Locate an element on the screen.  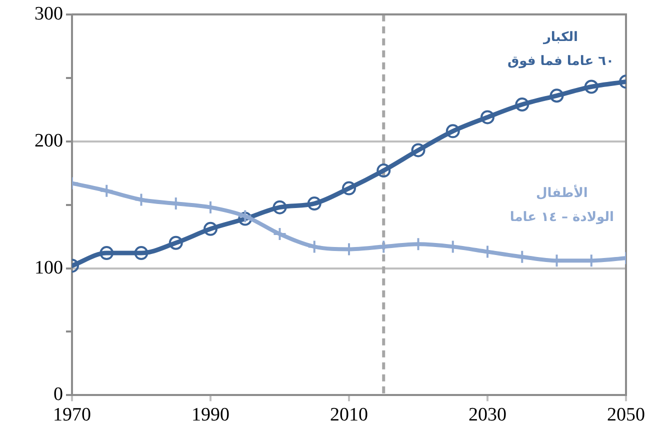
y-tick-label: 200 is located at coordinates (48, 141).